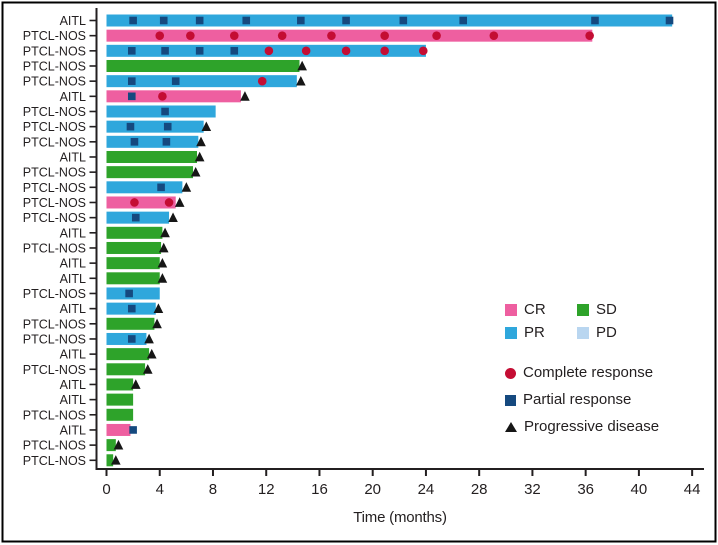 The width and height of the screenshot is (718, 545). What do you see at coordinates (400, 517) in the screenshot?
I see `x-axis-title: Time (months)` at bounding box center [400, 517].